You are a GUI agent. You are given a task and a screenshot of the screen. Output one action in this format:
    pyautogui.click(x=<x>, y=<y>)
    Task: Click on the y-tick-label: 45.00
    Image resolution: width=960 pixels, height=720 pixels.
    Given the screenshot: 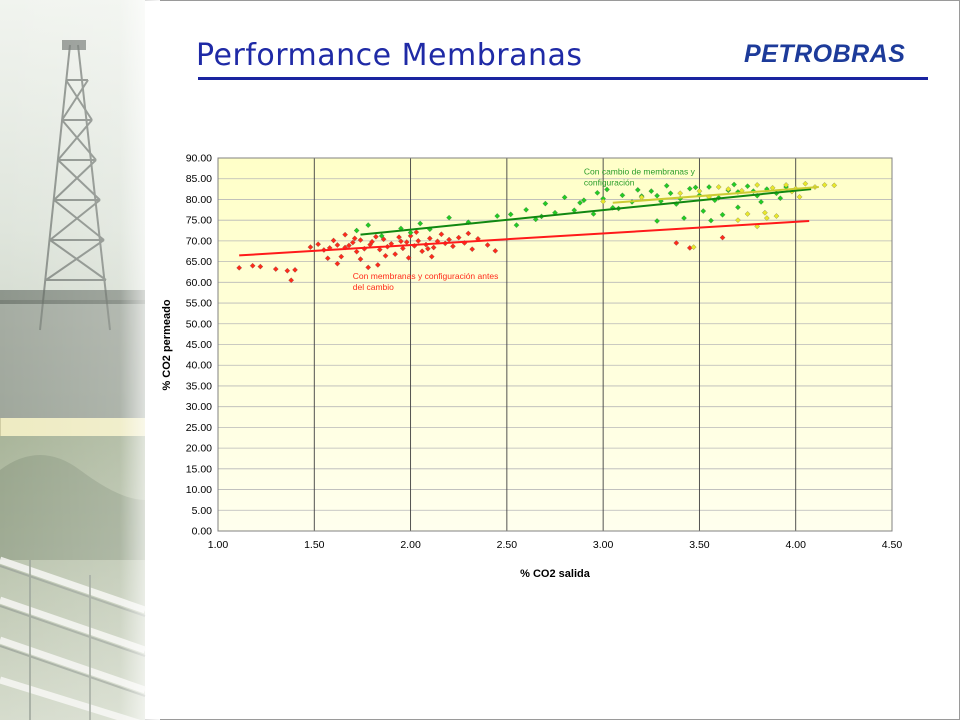 What is the action you would take?
    pyautogui.click(x=199, y=345)
    